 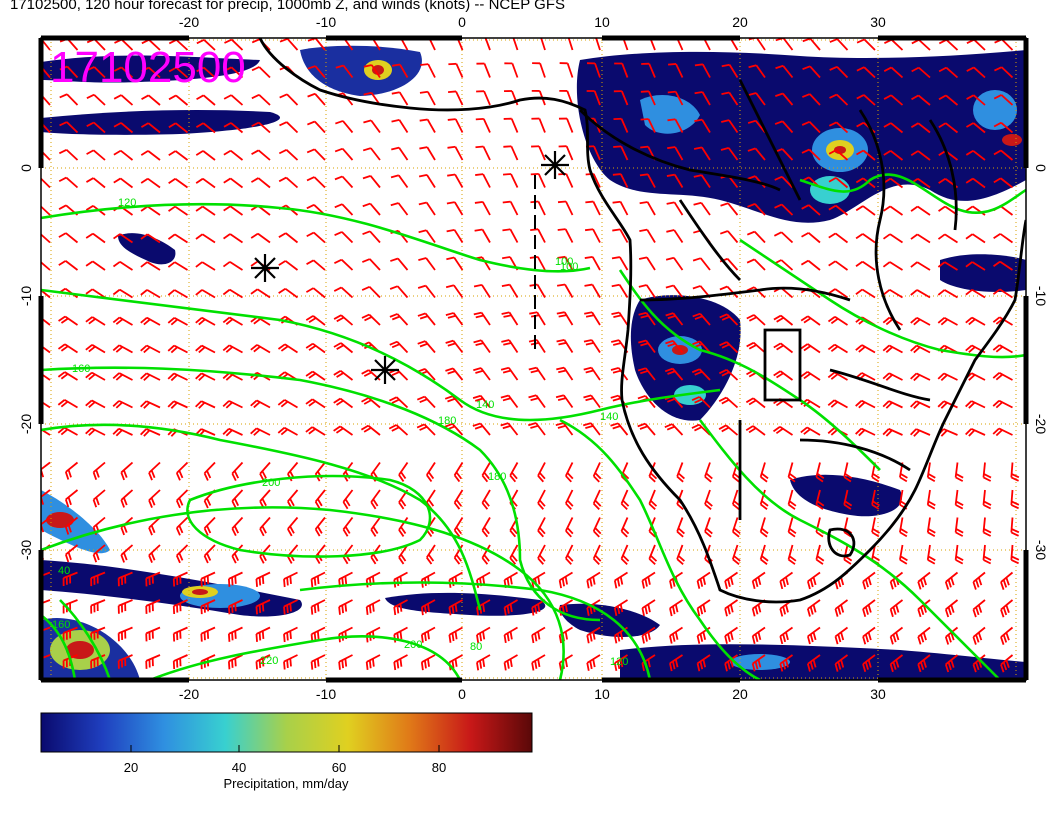 What do you see at coordinates (286, 783) in the screenshot?
I see `colorbar-label: Precipitation, mm/day` at bounding box center [286, 783].